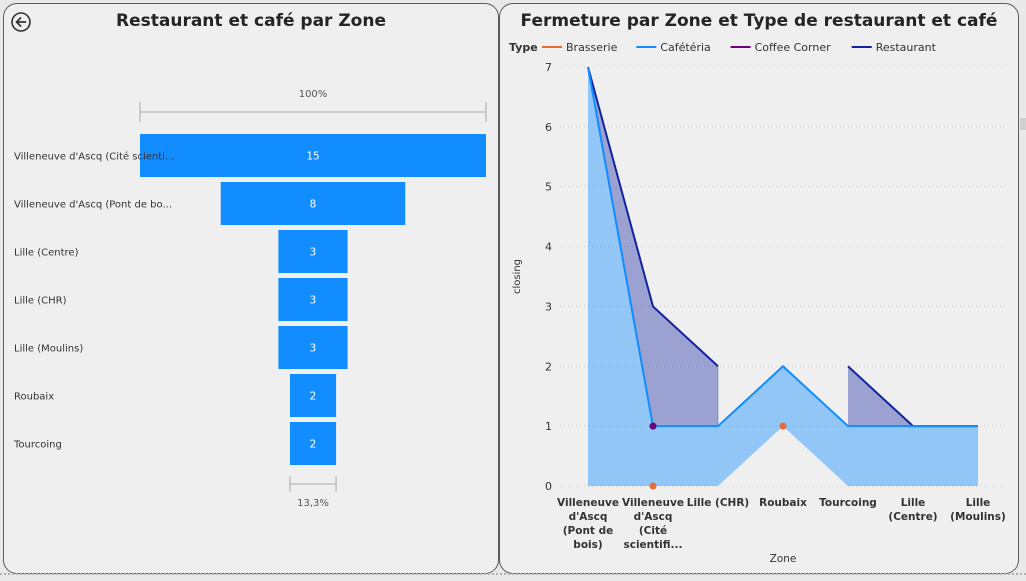 This screenshot has height=581, width=1026. What do you see at coordinates (313, 503) in the screenshot?
I see `funnel-bottom-percent: 13,3%` at bounding box center [313, 503].